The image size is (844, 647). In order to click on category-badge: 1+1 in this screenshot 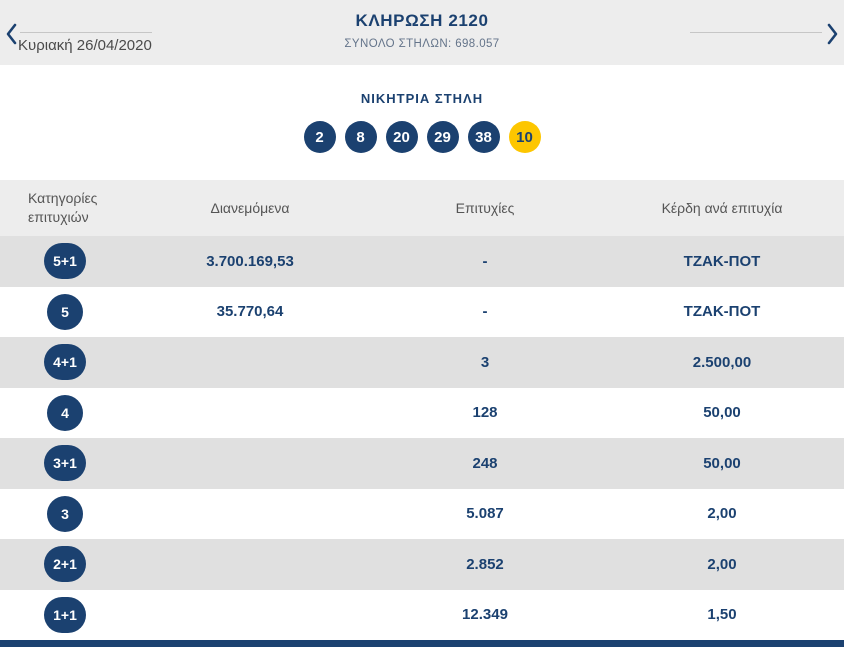, I will do `click(65, 614)`.